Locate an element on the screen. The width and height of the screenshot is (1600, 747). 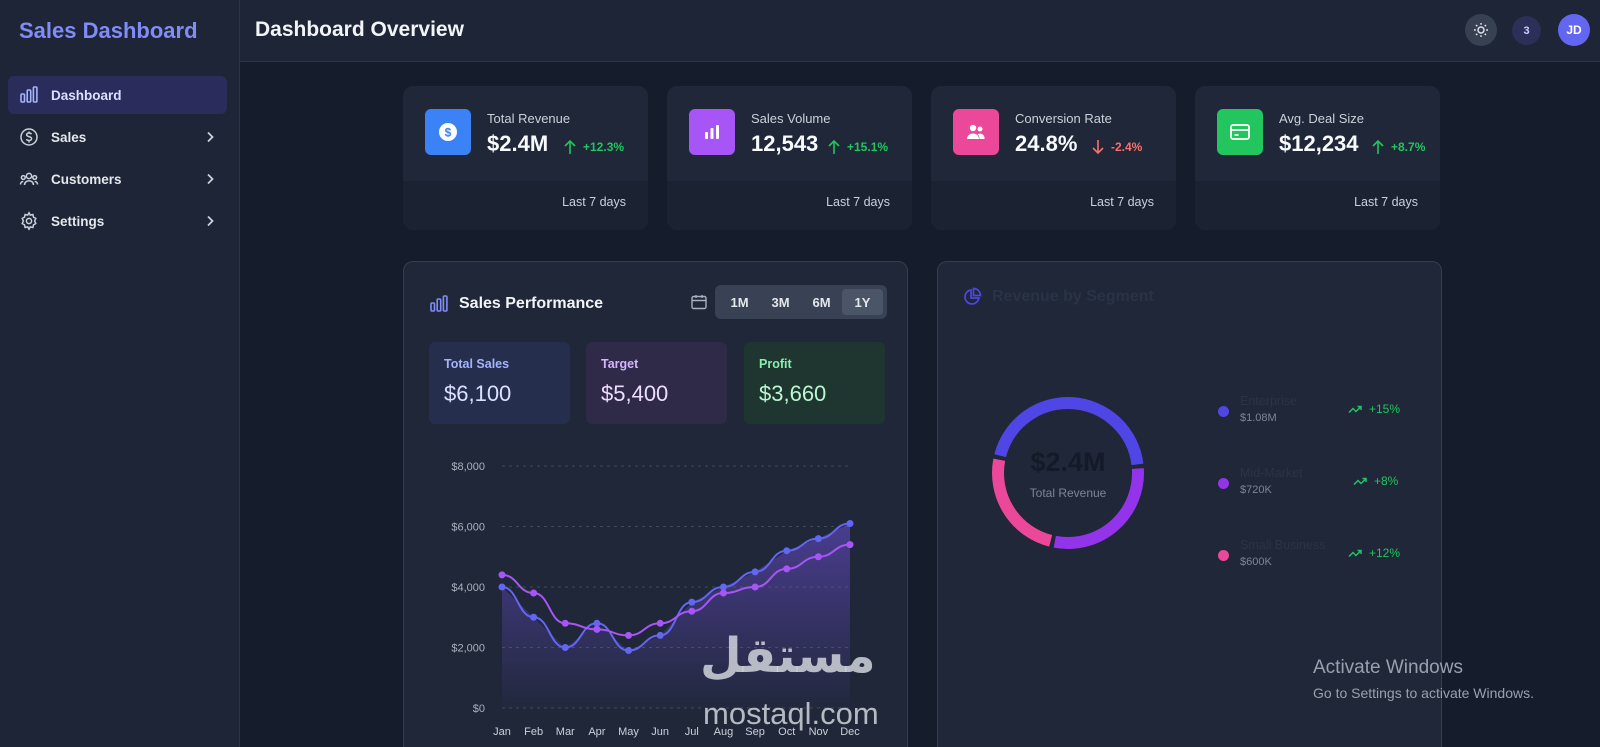
range-tab-1y: 1Y is located at coordinates (862, 302).